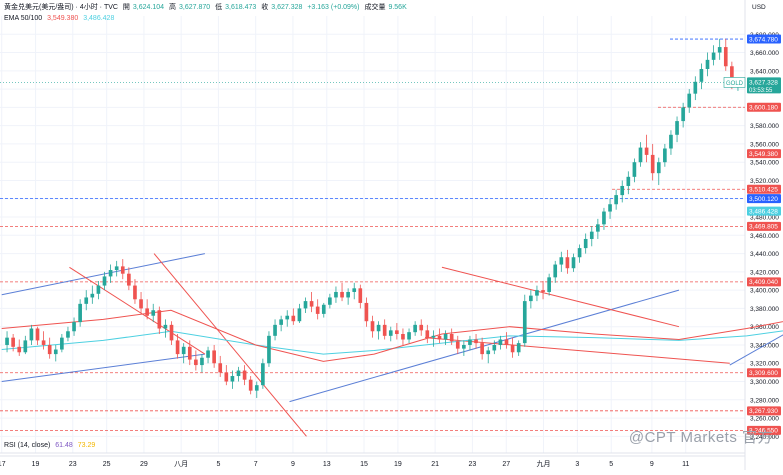  What do you see at coordinates (764, 419) in the screenshot?
I see `y-tick-label-1: 3,260.000` at bounding box center [764, 419].